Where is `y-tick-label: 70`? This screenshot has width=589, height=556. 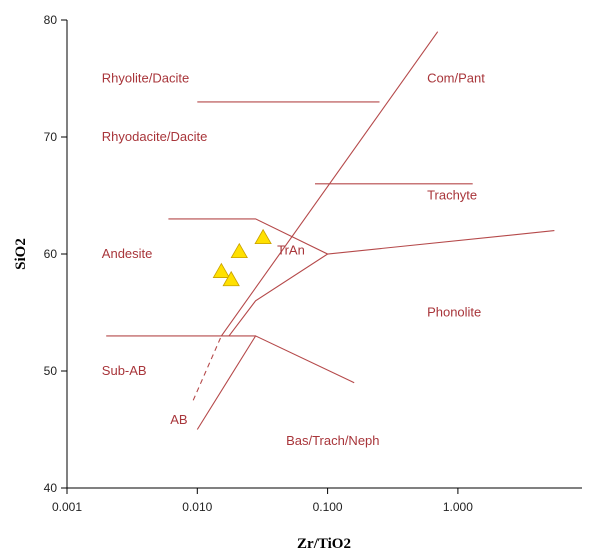
y-tick-label: 70 is located at coordinates (51, 137).